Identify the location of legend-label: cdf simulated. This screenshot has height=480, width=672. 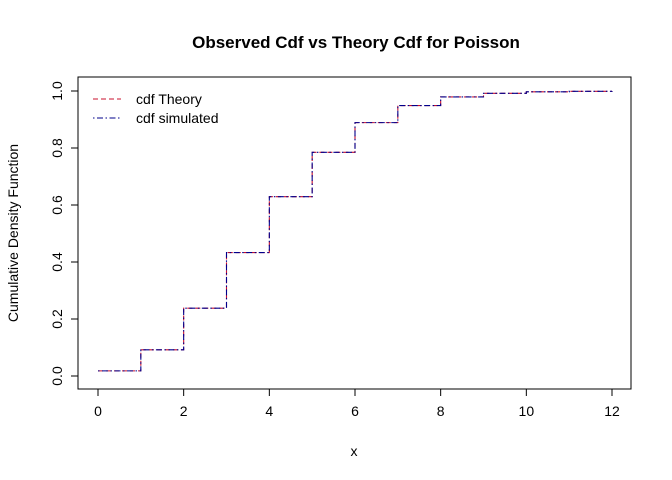
(177, 118).